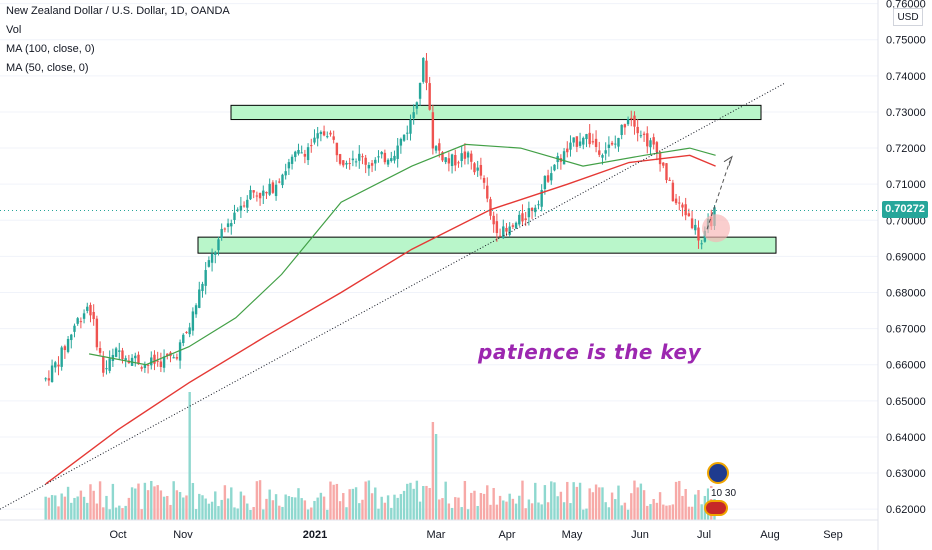 The height and width of the screenshot is (550, 932). What do you see at coordinates (906, 474) in the screenshot?
I see `price-tick-label: 0.63000` at bounding box center [906, 474].